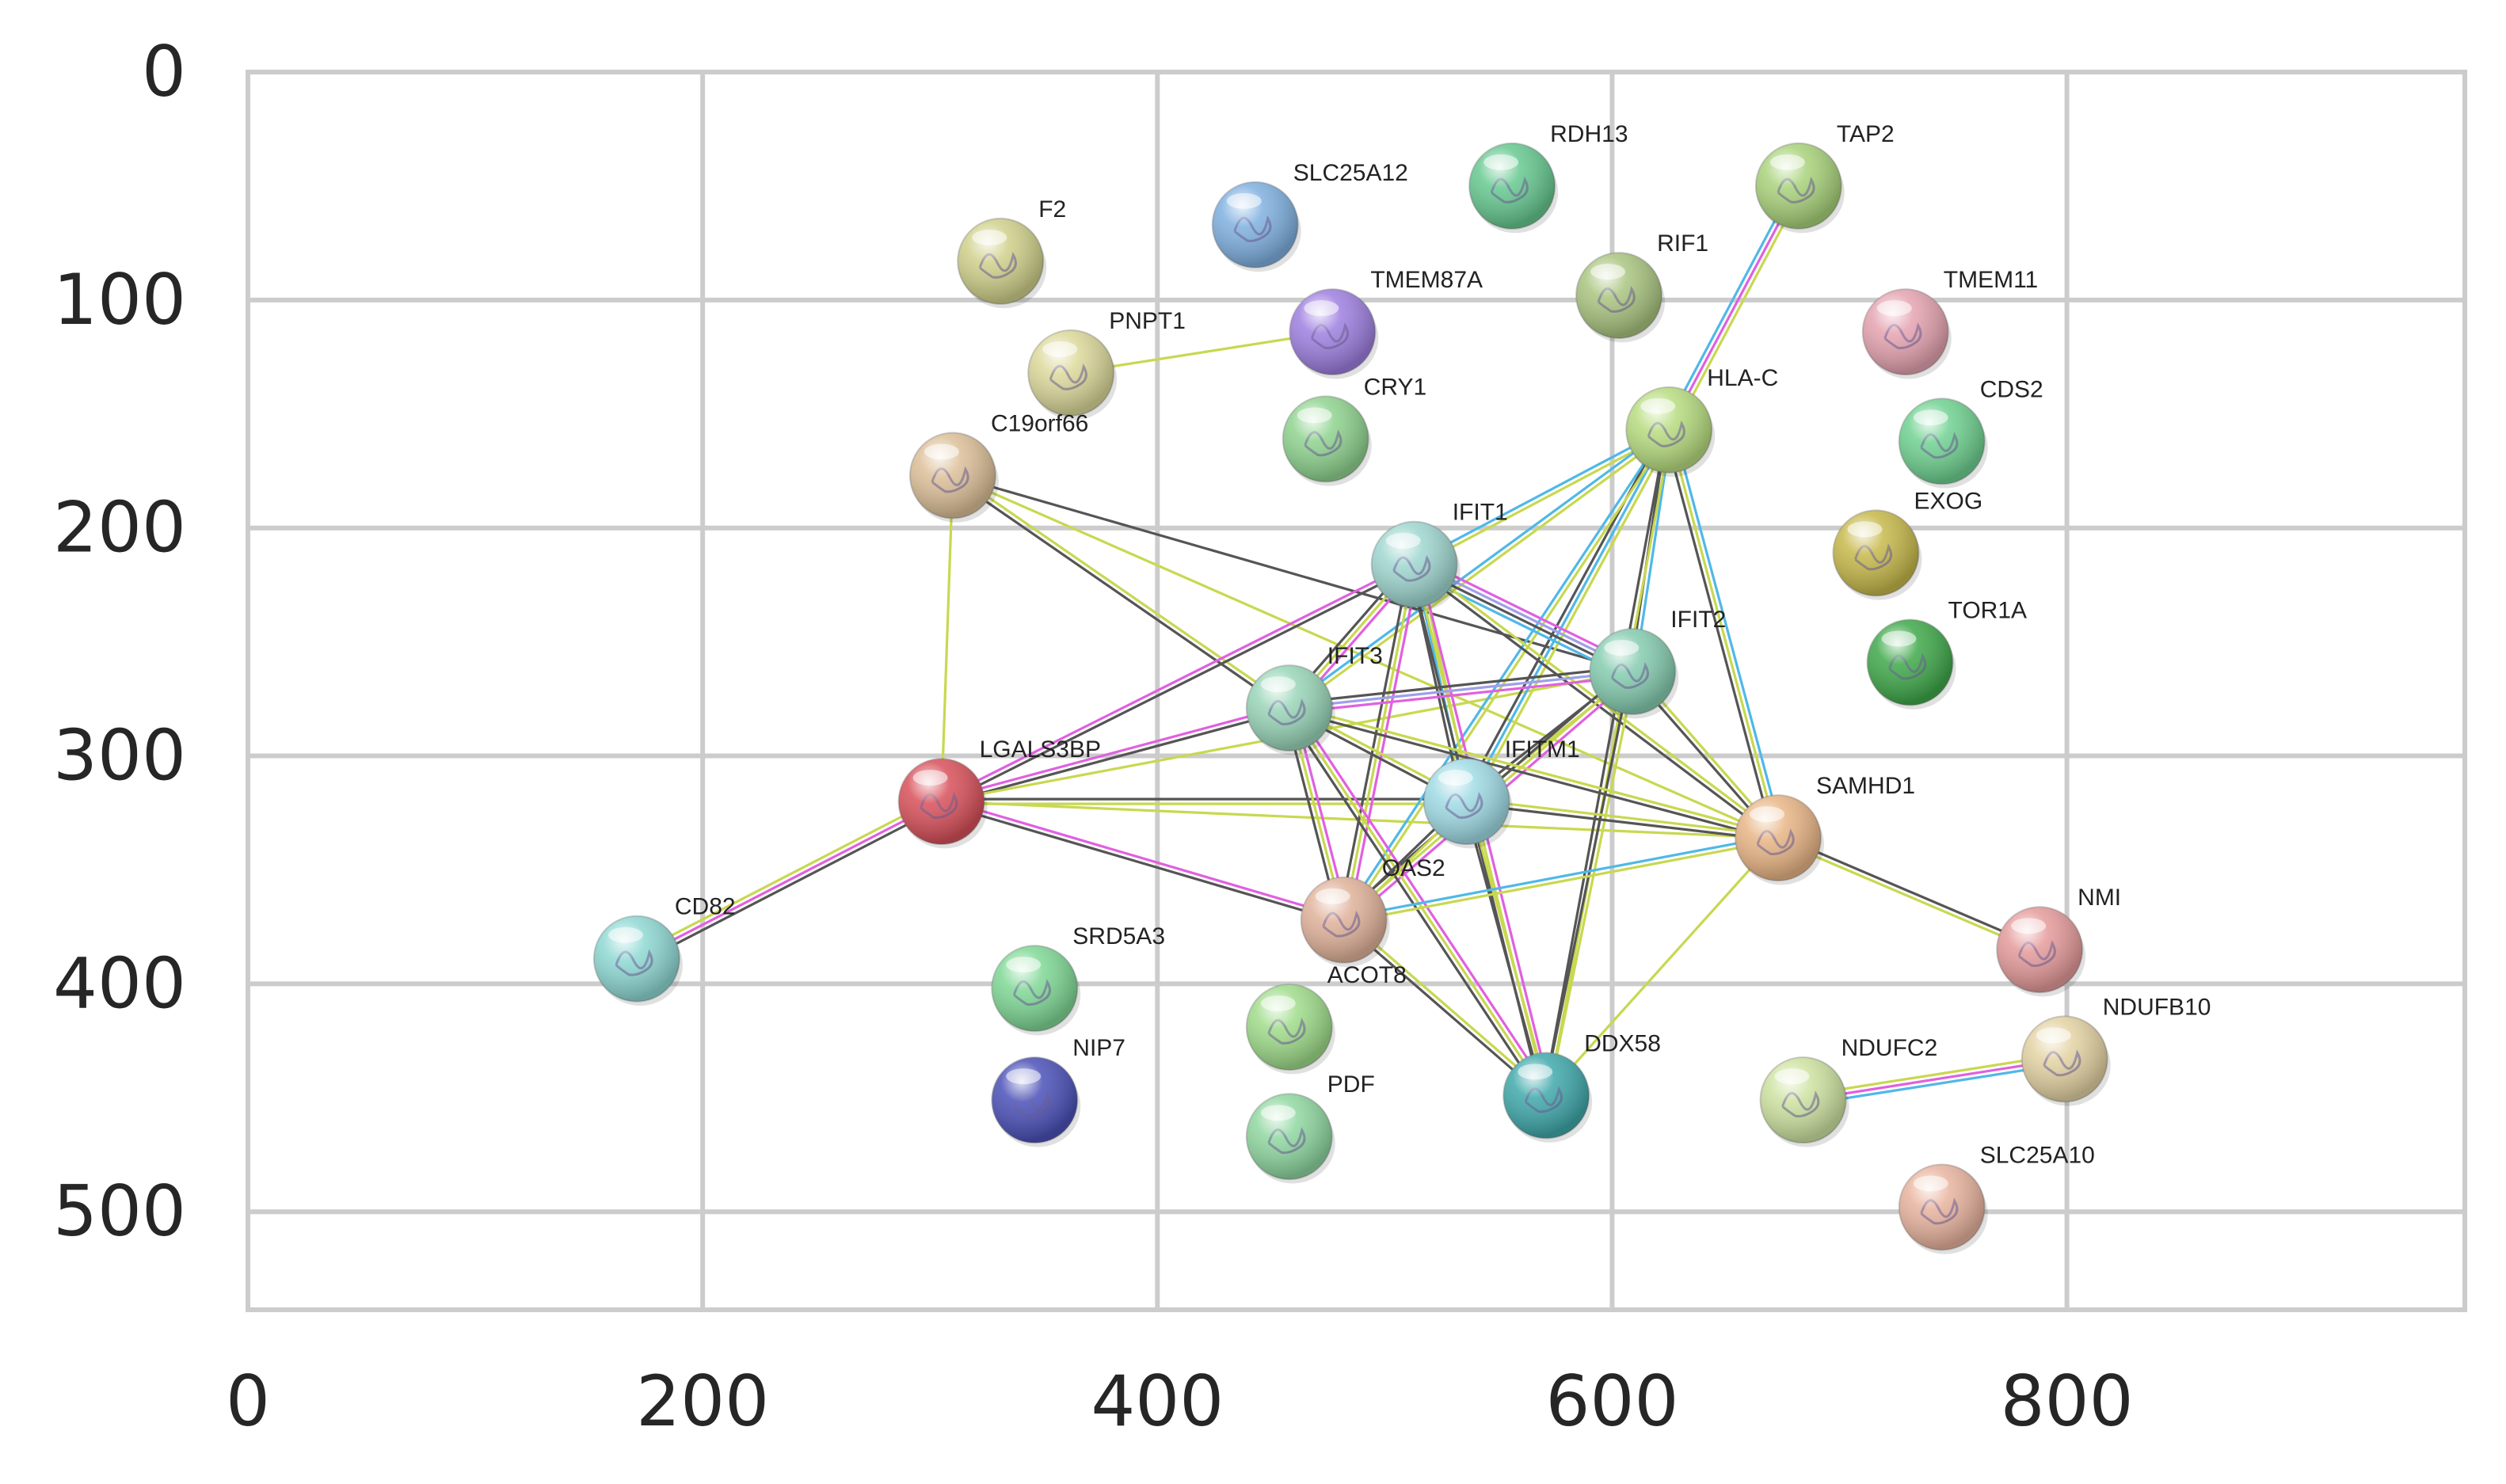 This screenshot has height=1484, width=2506. I want to click on node-nmi: NMI, so click(2058, 941).